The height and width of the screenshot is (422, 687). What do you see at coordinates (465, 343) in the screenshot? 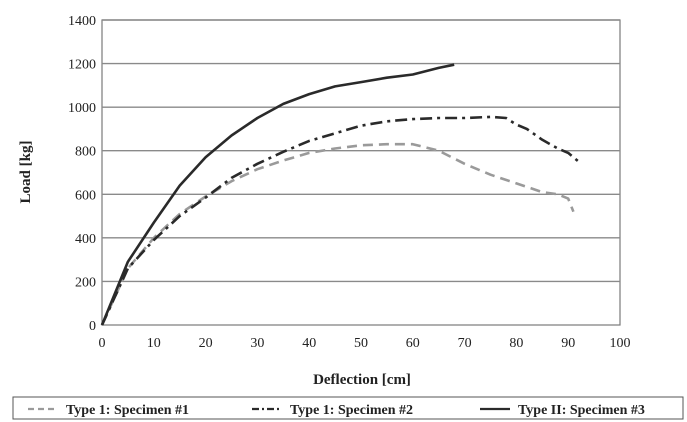
I see `x-tick-label: 70` at bounding box center [465, 343].